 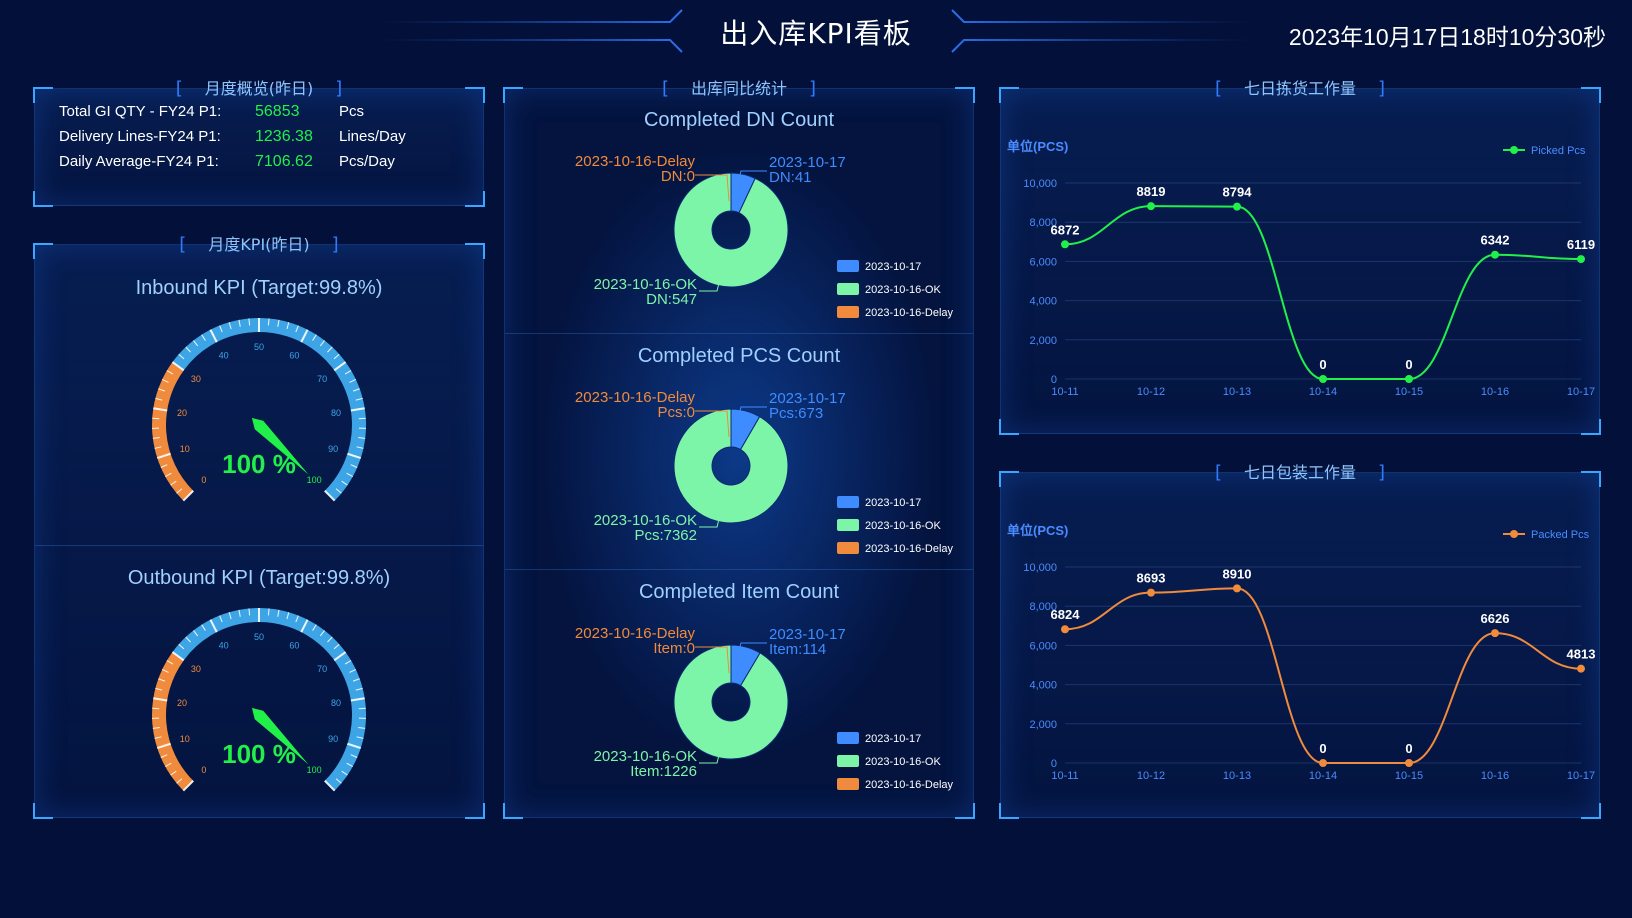 What do you see at coordinates (1054, 380) in the screenshot?
I see `y-tick-label: 0` at bounding box center [1054, 380].